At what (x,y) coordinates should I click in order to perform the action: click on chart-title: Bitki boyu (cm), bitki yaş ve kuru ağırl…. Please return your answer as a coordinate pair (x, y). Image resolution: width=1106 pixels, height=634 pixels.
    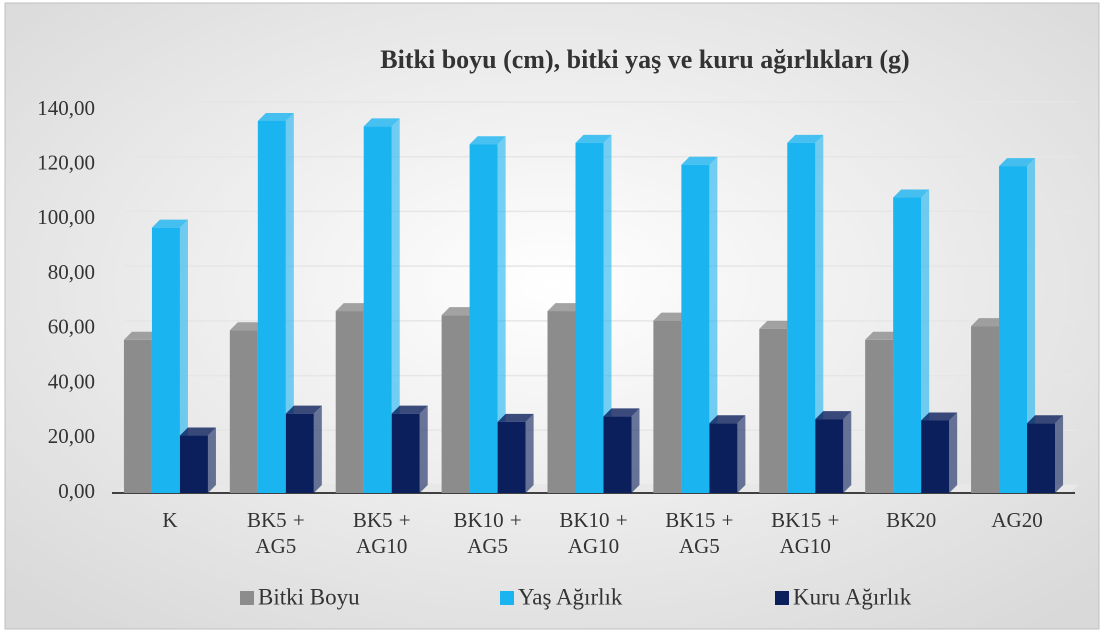
    Looking at the image, I should click on (644, 59).